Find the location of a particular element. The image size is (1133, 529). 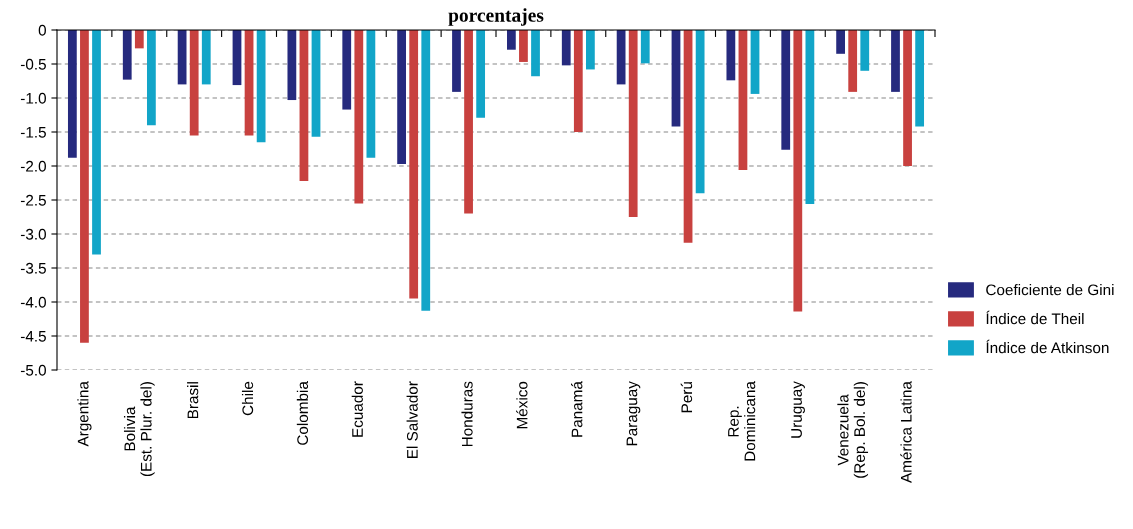

x-tick-label: Rep. Dominicana is located at coordinates (742, 421).